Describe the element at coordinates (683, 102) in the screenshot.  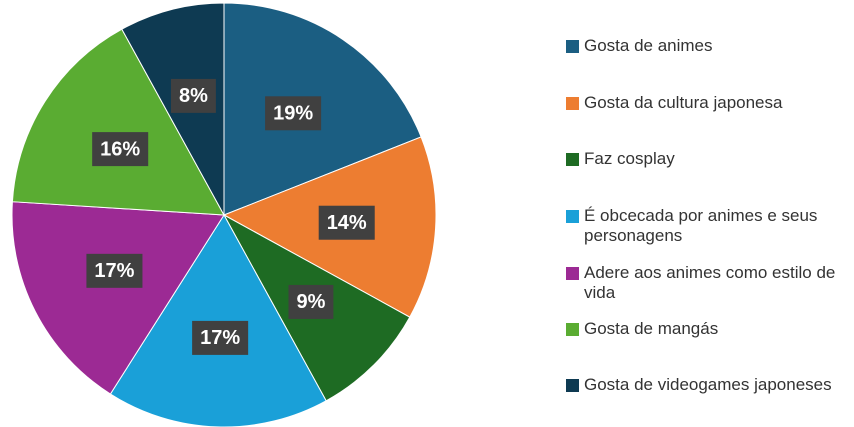
I see `legend-label: Gosta da cultura japonesa` at that location.